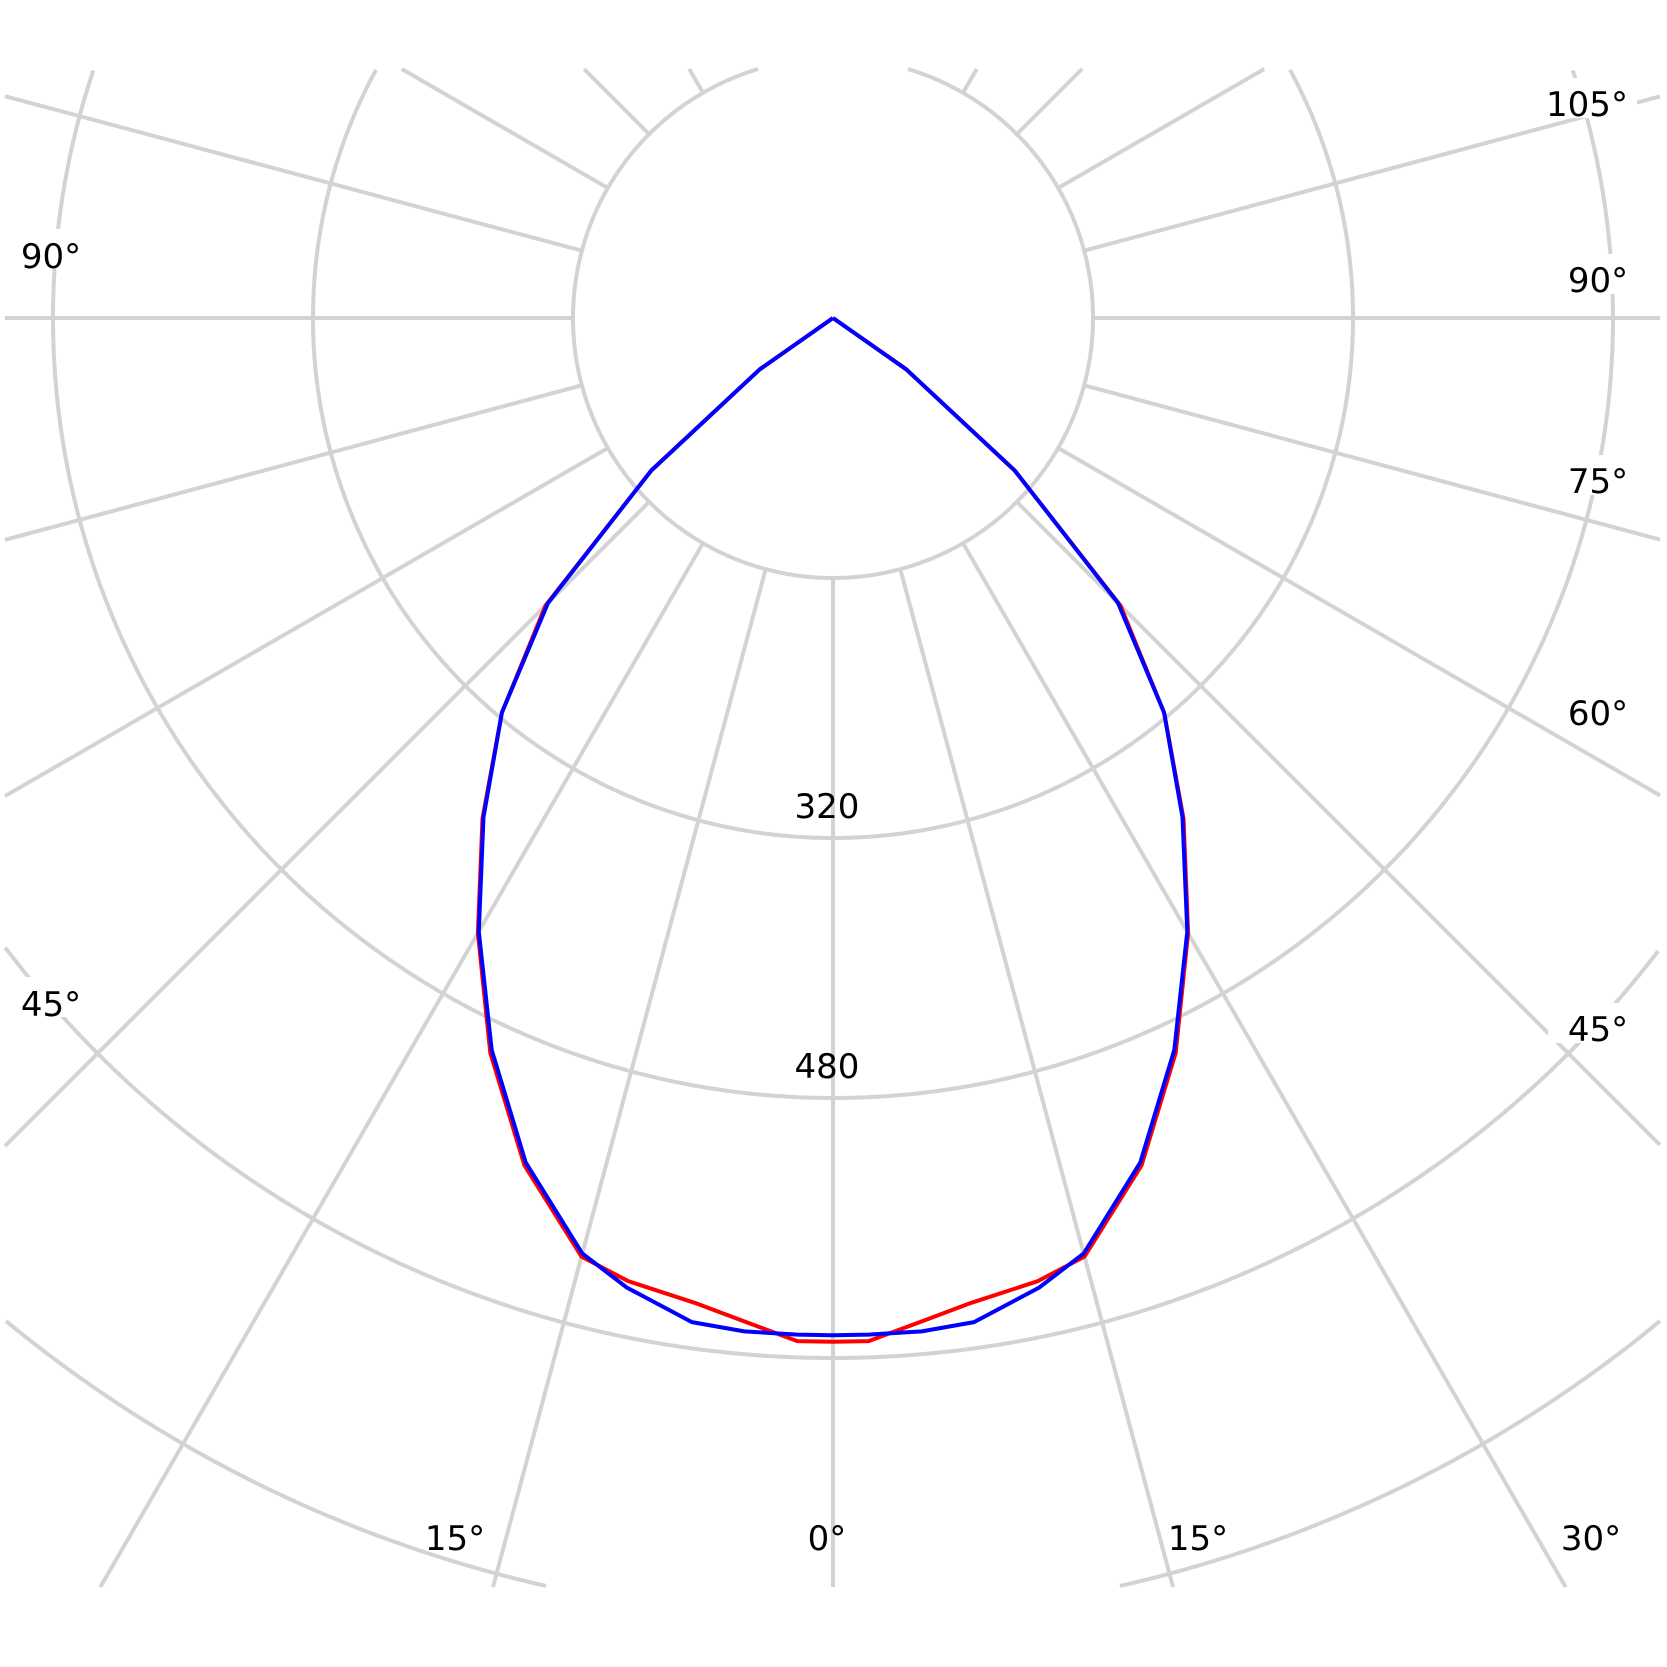 The image size is (1667, 1667). I want to click on angle-label-bottom-15-left: 15°, so click(455, 1539).